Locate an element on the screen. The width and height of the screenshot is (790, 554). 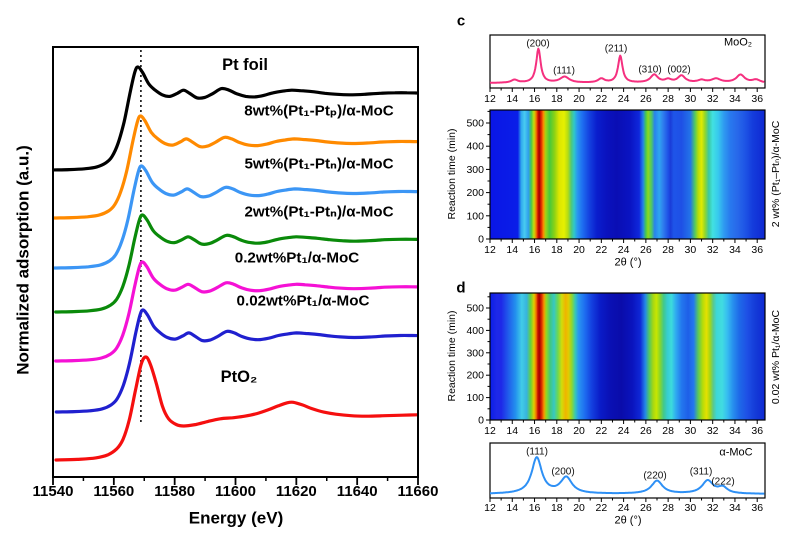
xanes-x-tick-label: 11560 is located at coordinates (113, 491).